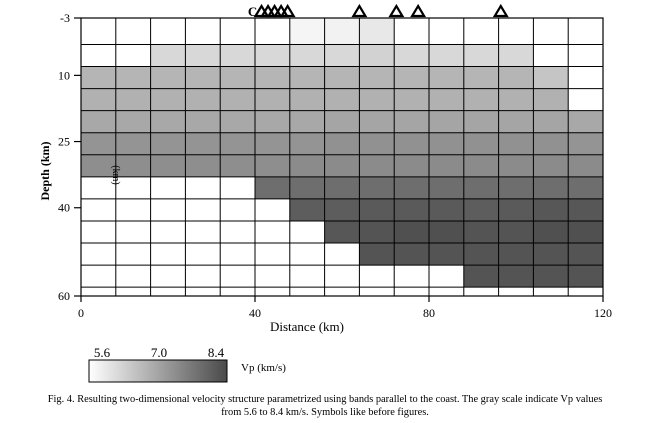  I want to click on y-tick-label: -3, so click(65, 18).